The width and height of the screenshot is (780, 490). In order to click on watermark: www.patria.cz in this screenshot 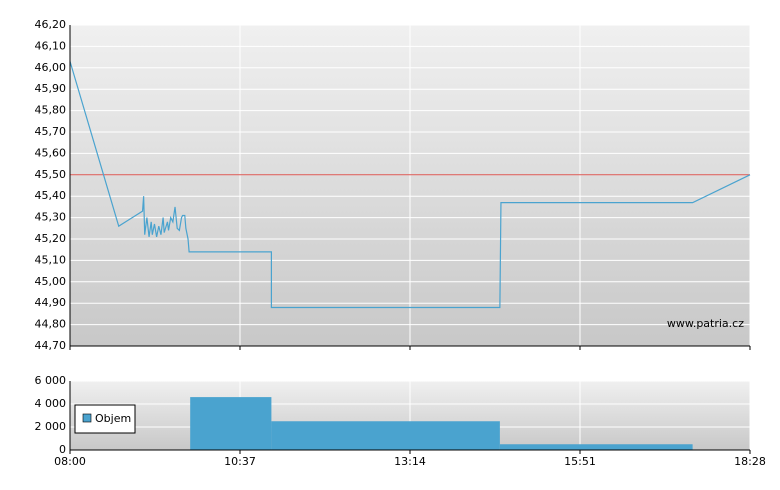, I will do `click(705, 323)`.